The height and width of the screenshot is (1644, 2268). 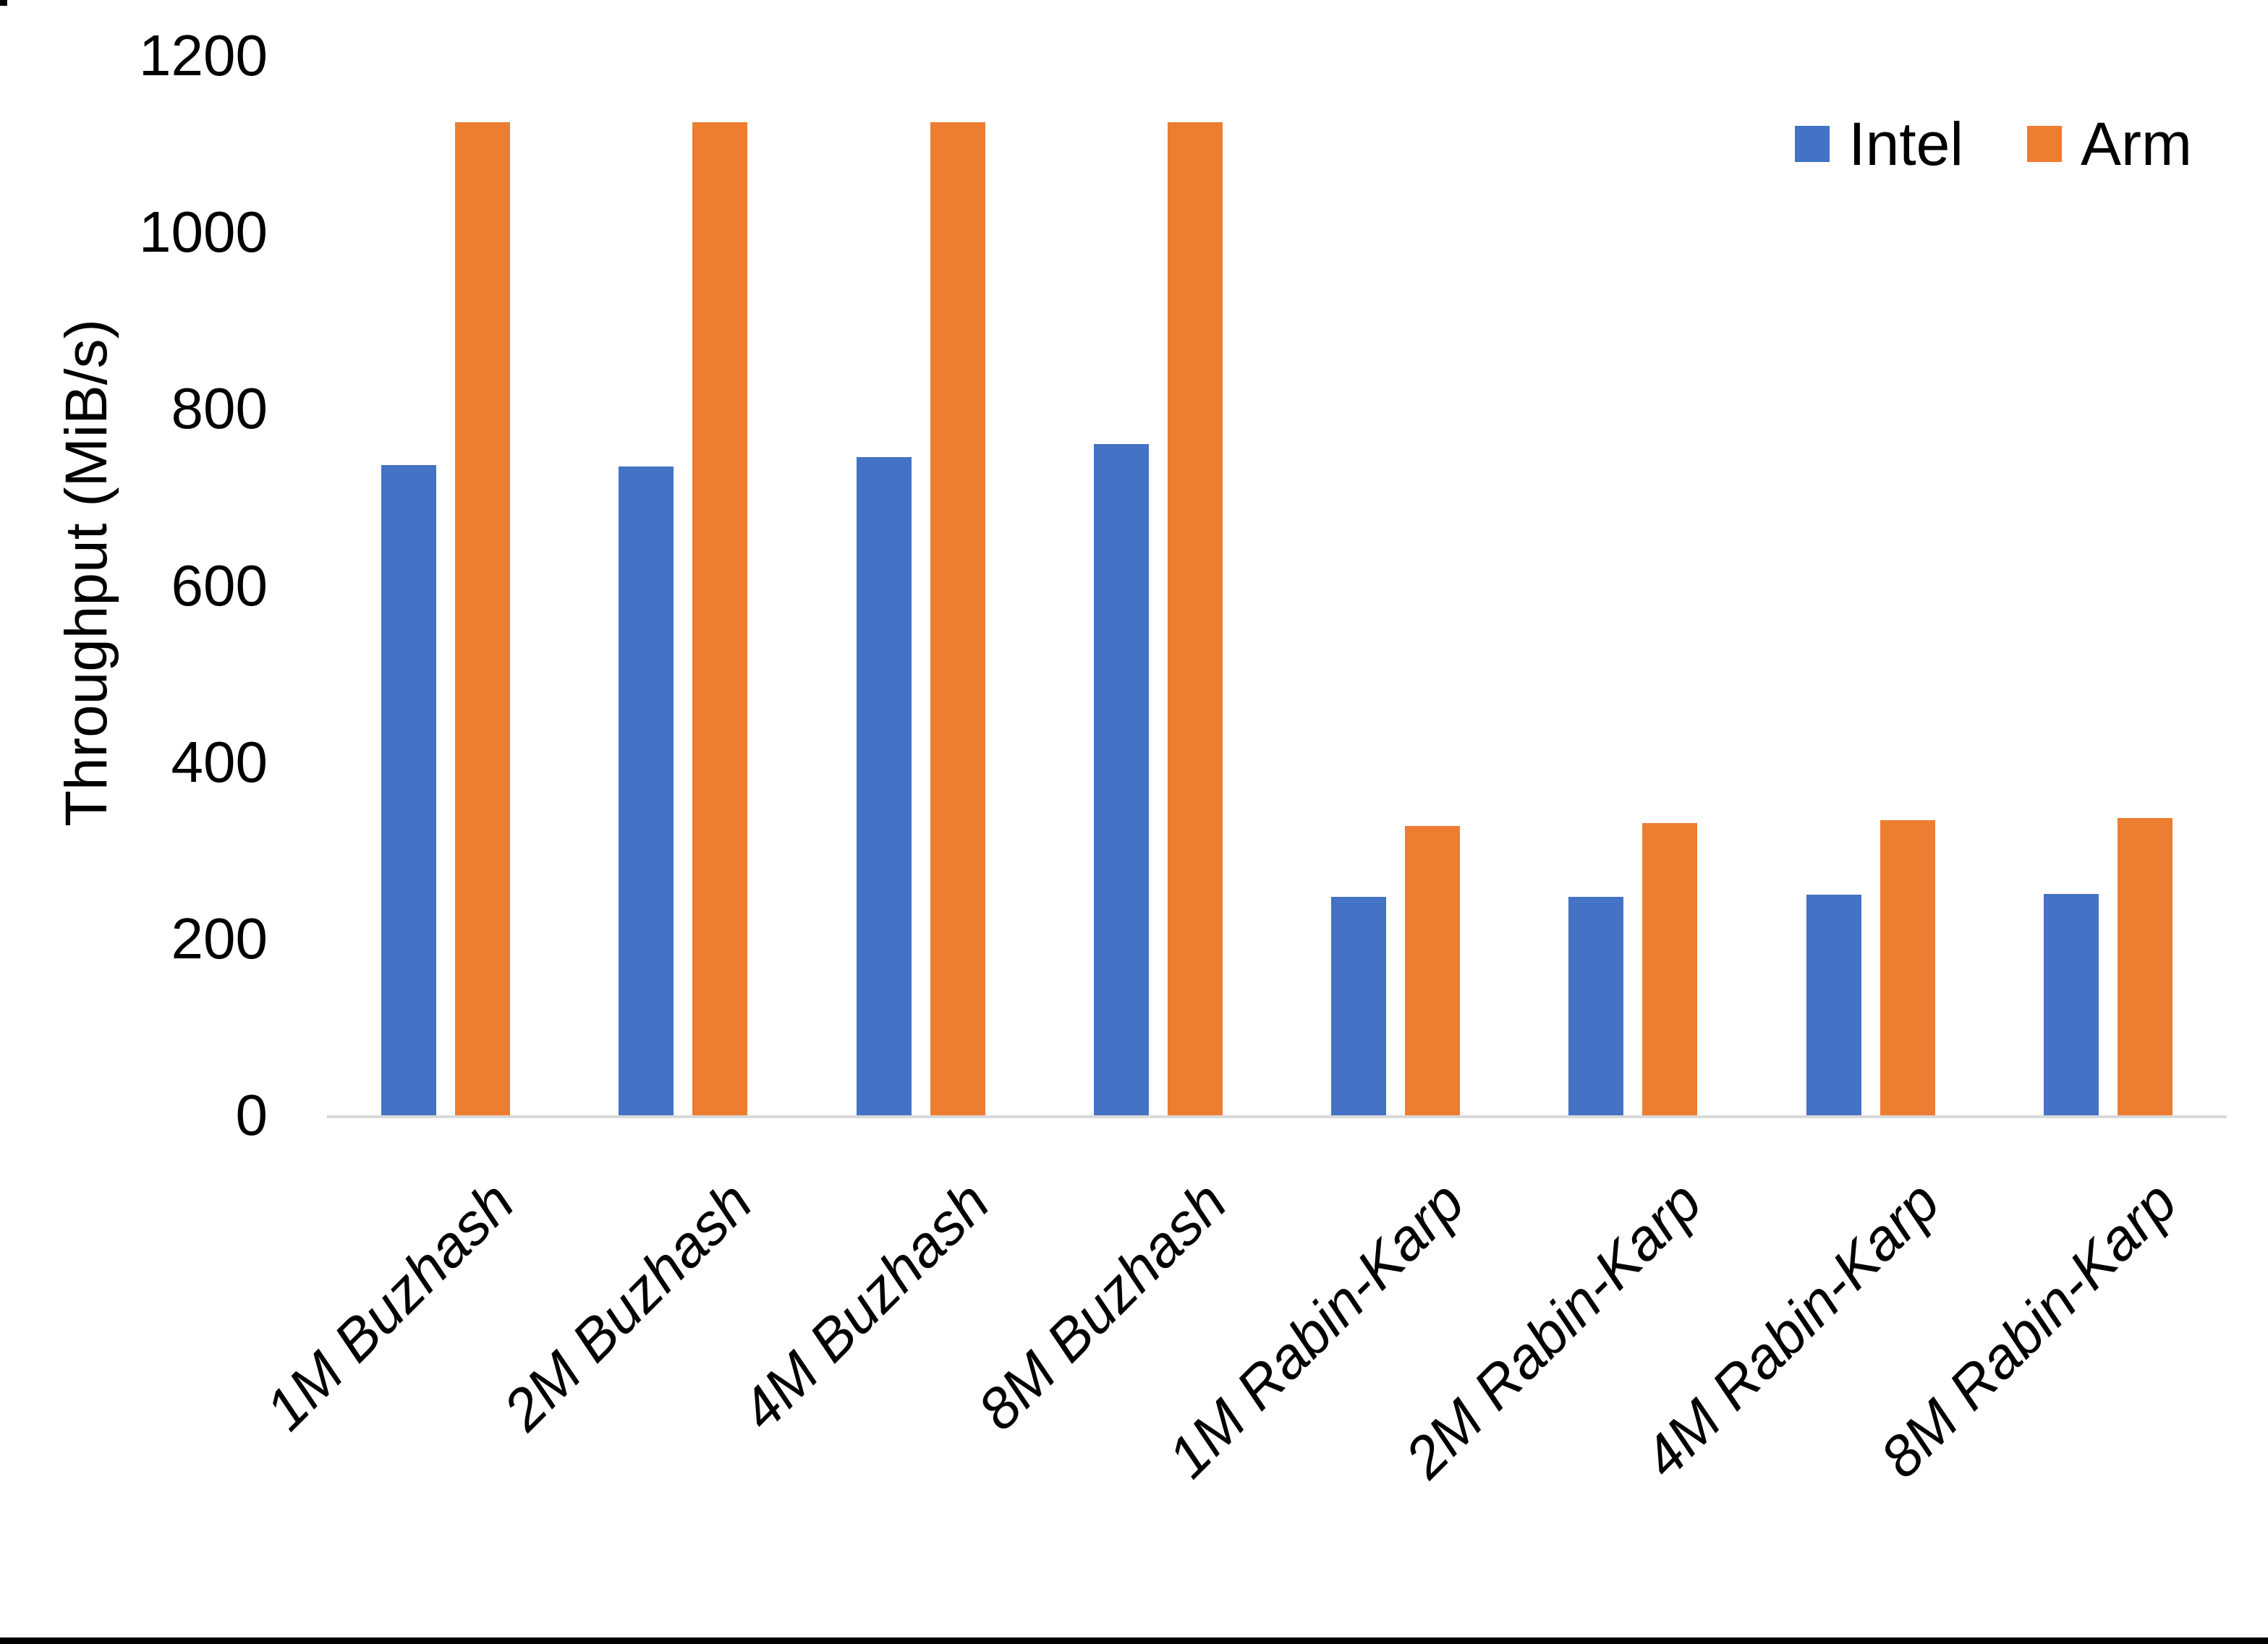 I want to click on legend: Intel Arm, so click(x=1993, y=144).